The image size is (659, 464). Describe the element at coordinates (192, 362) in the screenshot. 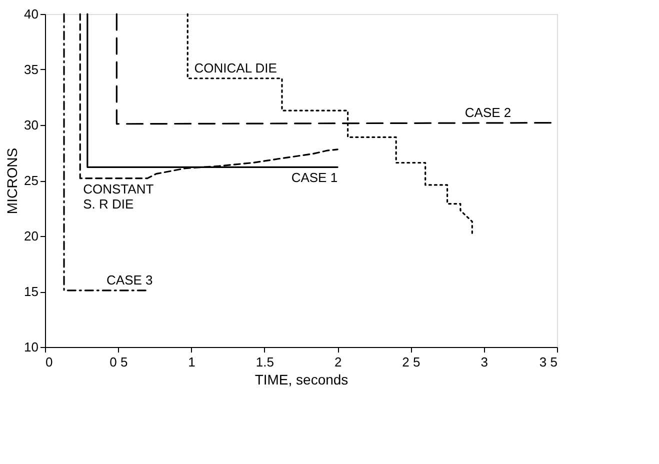

I see `x-tick-label: 1` at that location.